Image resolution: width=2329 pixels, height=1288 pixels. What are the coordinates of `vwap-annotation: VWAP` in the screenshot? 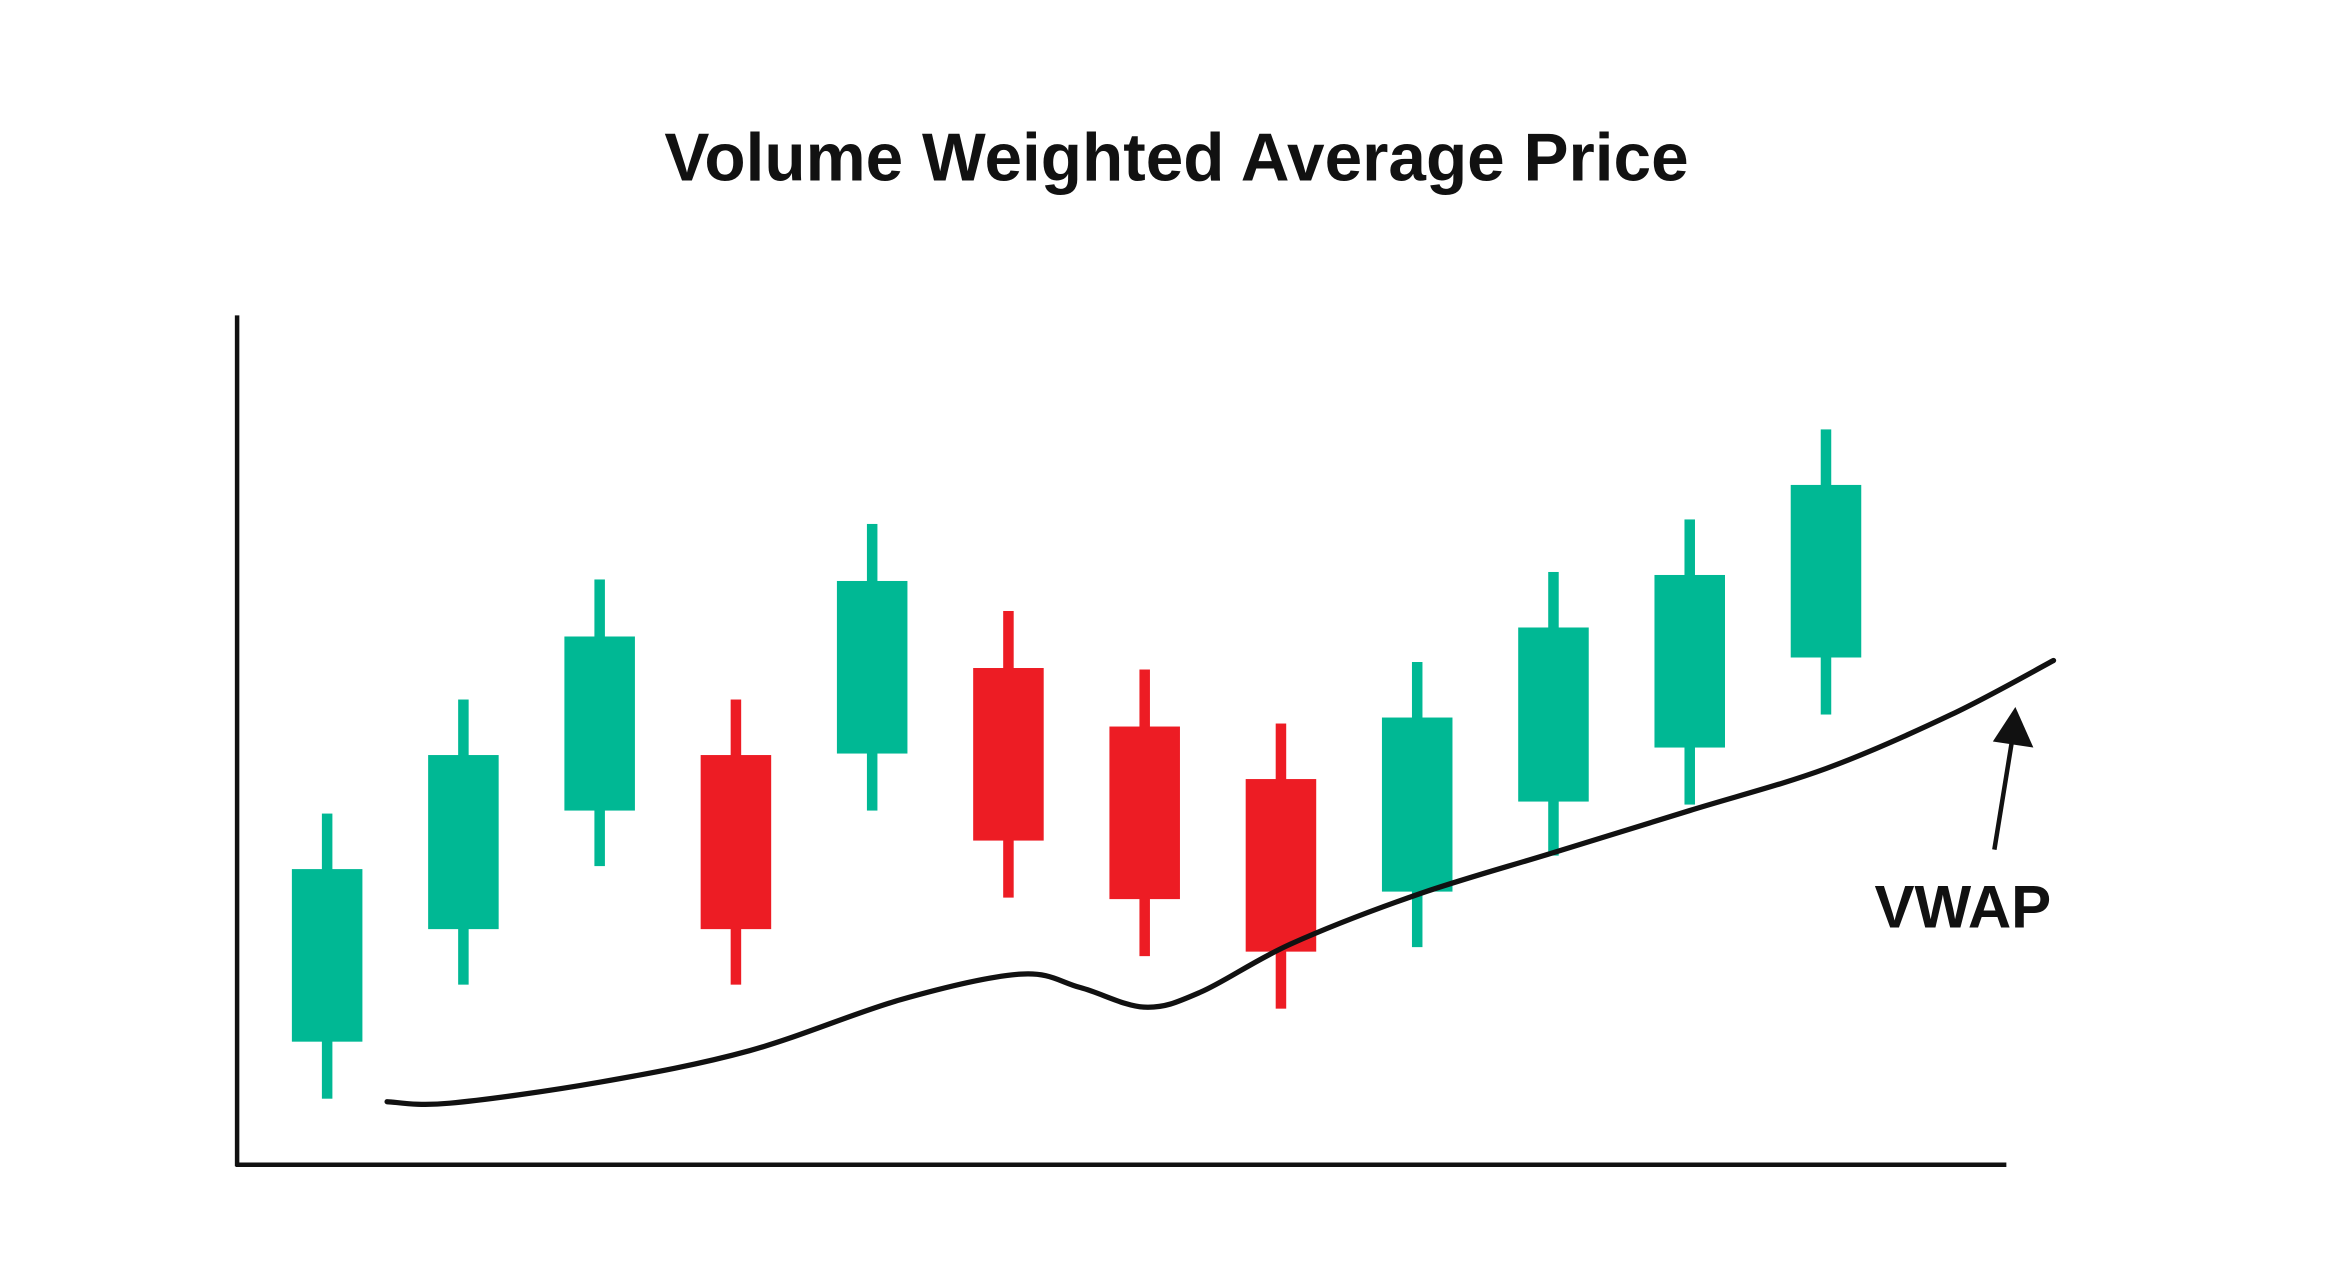 It's located at (1962, 824).